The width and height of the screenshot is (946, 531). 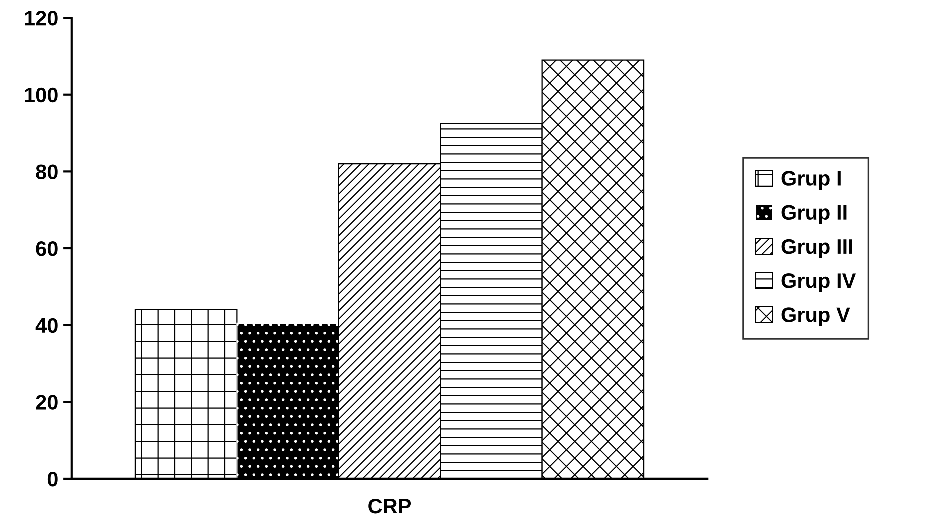 I want to click on y-tick-label: 60, so click(x=47, y=249).